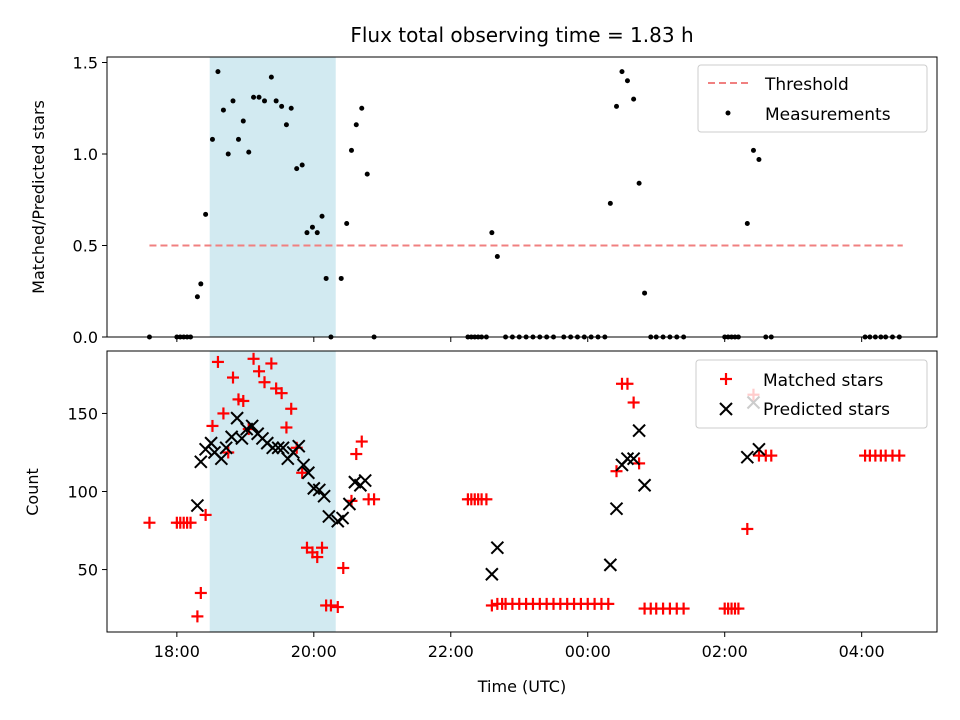 The height and width of the screenshot is (720, 960). Describe the element at coordinates (826, 410) in the screenshot. I see `legend-predicted-label: Predicted stars` at that location.